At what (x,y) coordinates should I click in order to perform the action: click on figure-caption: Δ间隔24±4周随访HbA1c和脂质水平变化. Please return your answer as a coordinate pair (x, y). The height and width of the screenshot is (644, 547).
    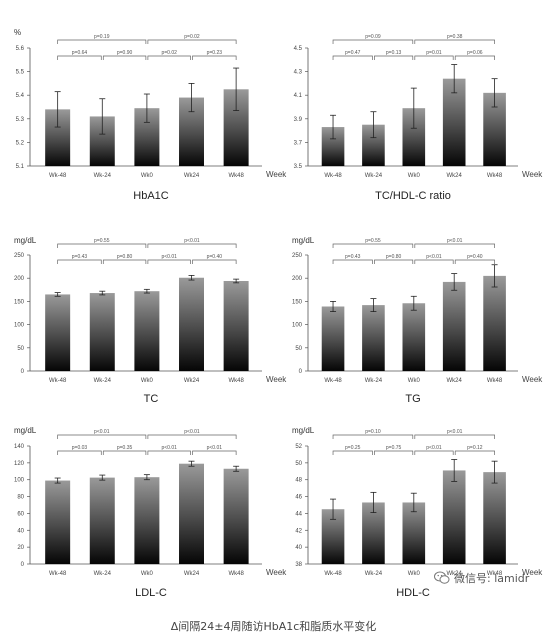
    Looking at the image, I should click on (273, 626).